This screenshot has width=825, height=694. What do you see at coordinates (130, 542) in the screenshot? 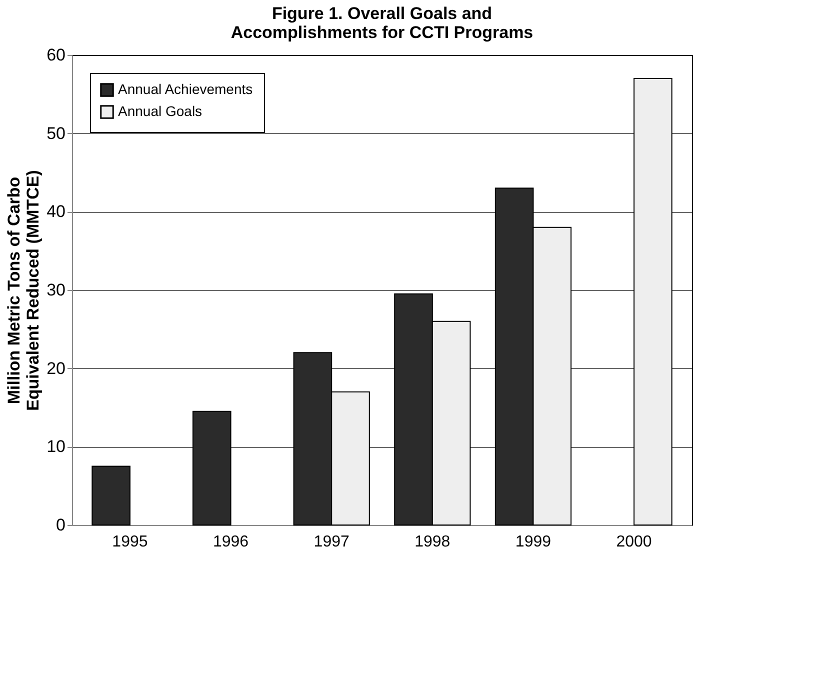
I see `x-tick-label: 1995` at bounding box center [130, 542].